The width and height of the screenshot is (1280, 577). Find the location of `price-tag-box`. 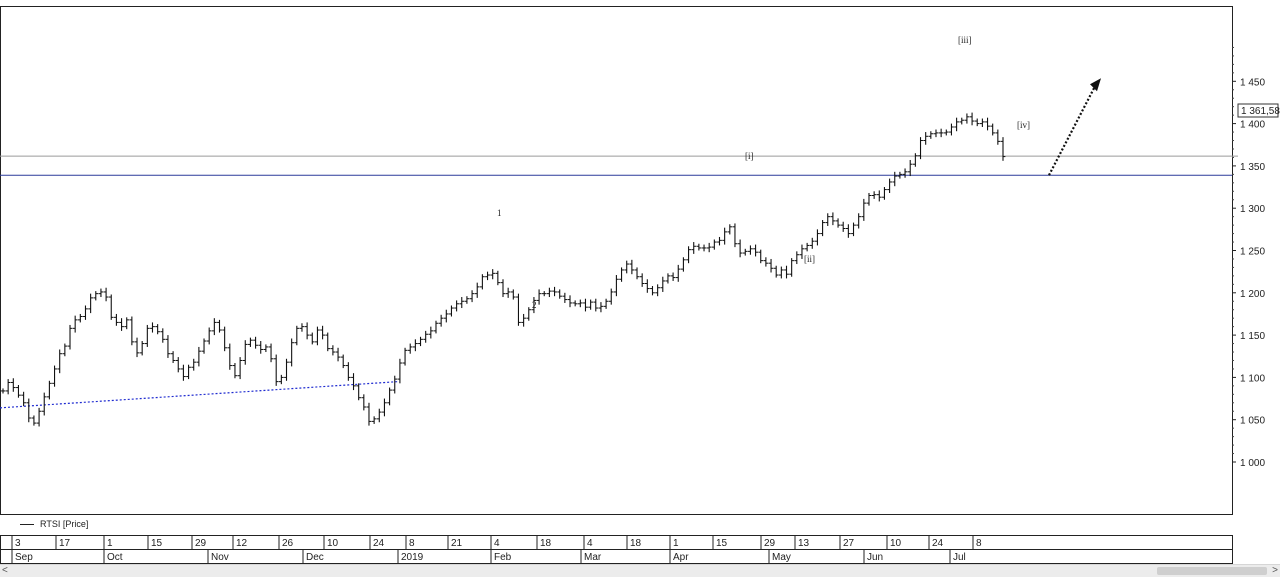

price-tag-box is located at coordinates (1258, 110).